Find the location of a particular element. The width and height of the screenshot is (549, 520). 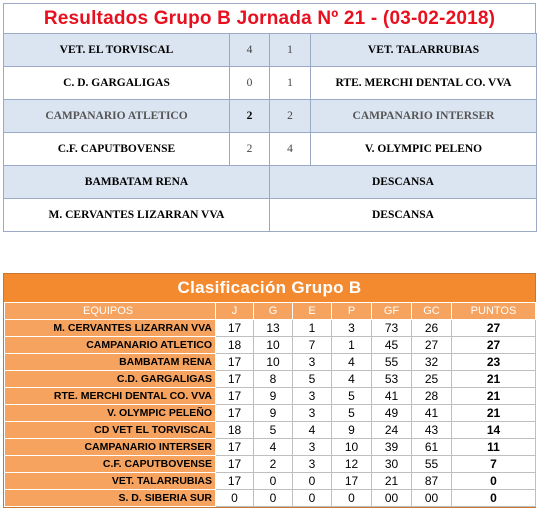

away-score: 2 is located at coordinates (290, 116).